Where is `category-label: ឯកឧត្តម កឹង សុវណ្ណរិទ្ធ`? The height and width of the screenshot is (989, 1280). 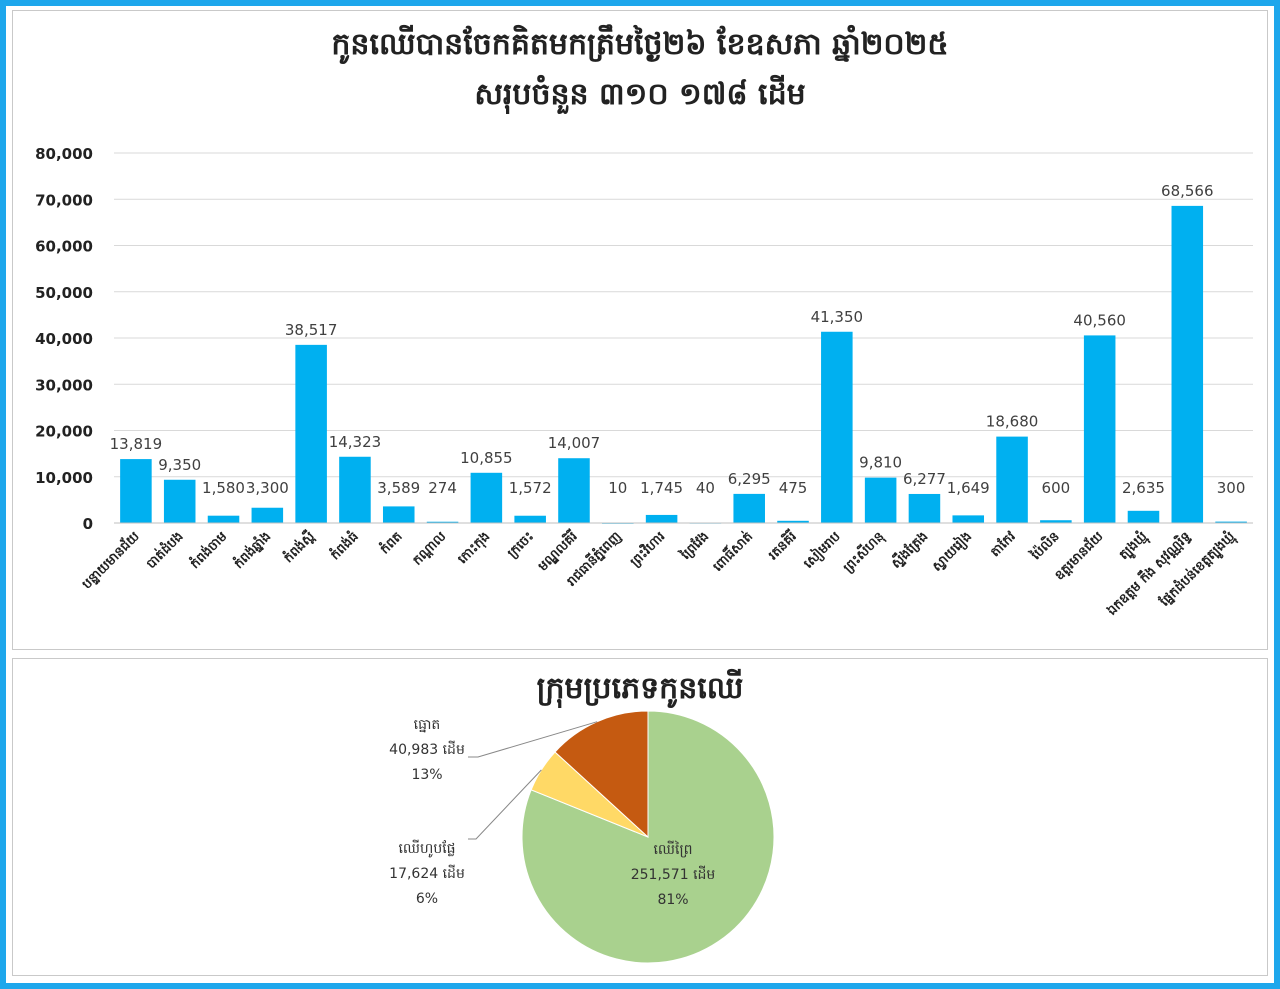 category-label: ឯកឧត្តម កឹង សុវណ្ណរិទ្ធ is located at coordinates (1149, 574).